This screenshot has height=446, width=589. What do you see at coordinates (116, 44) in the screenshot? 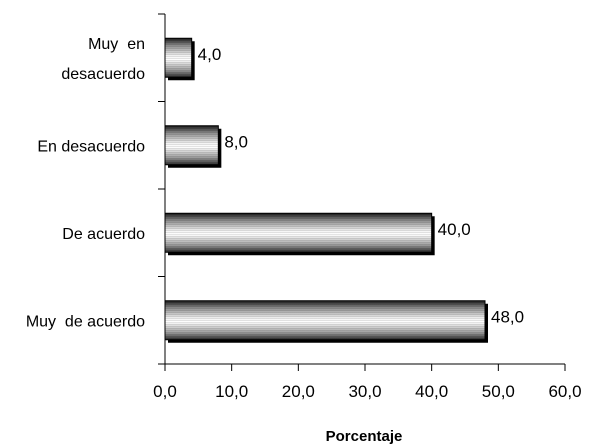
I see `category-label: Muy en` at bounding box center [116, 44].